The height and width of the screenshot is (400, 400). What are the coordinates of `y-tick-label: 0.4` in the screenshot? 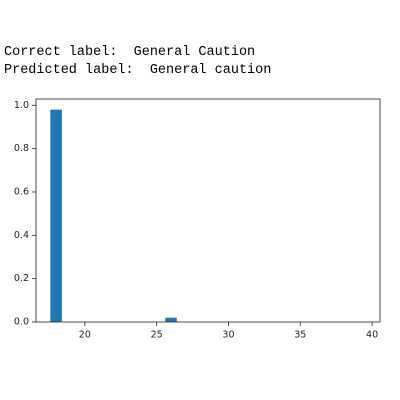 It's located at (21, 235).